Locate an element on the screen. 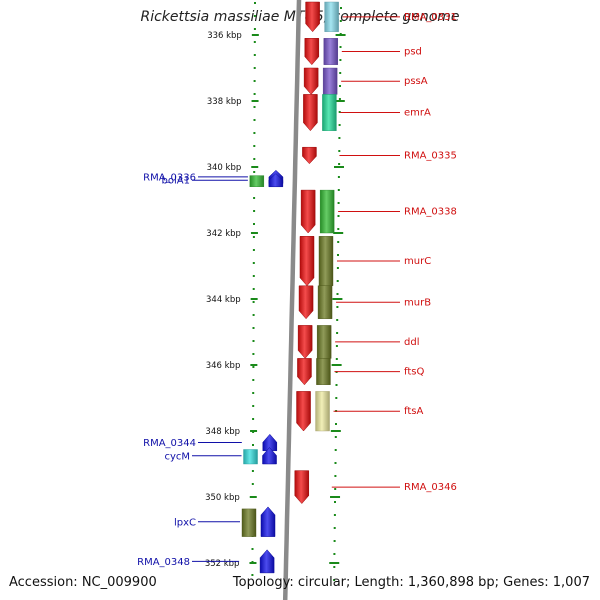 The image size is (600, 600). reverse-gene-label: cycM is located at coordinates (177, 456).